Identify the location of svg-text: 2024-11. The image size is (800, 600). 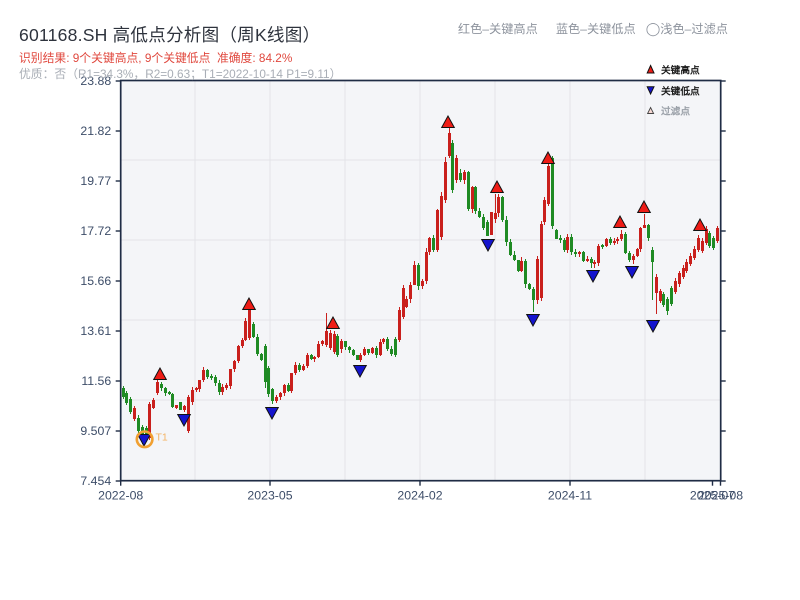
(570, 496).